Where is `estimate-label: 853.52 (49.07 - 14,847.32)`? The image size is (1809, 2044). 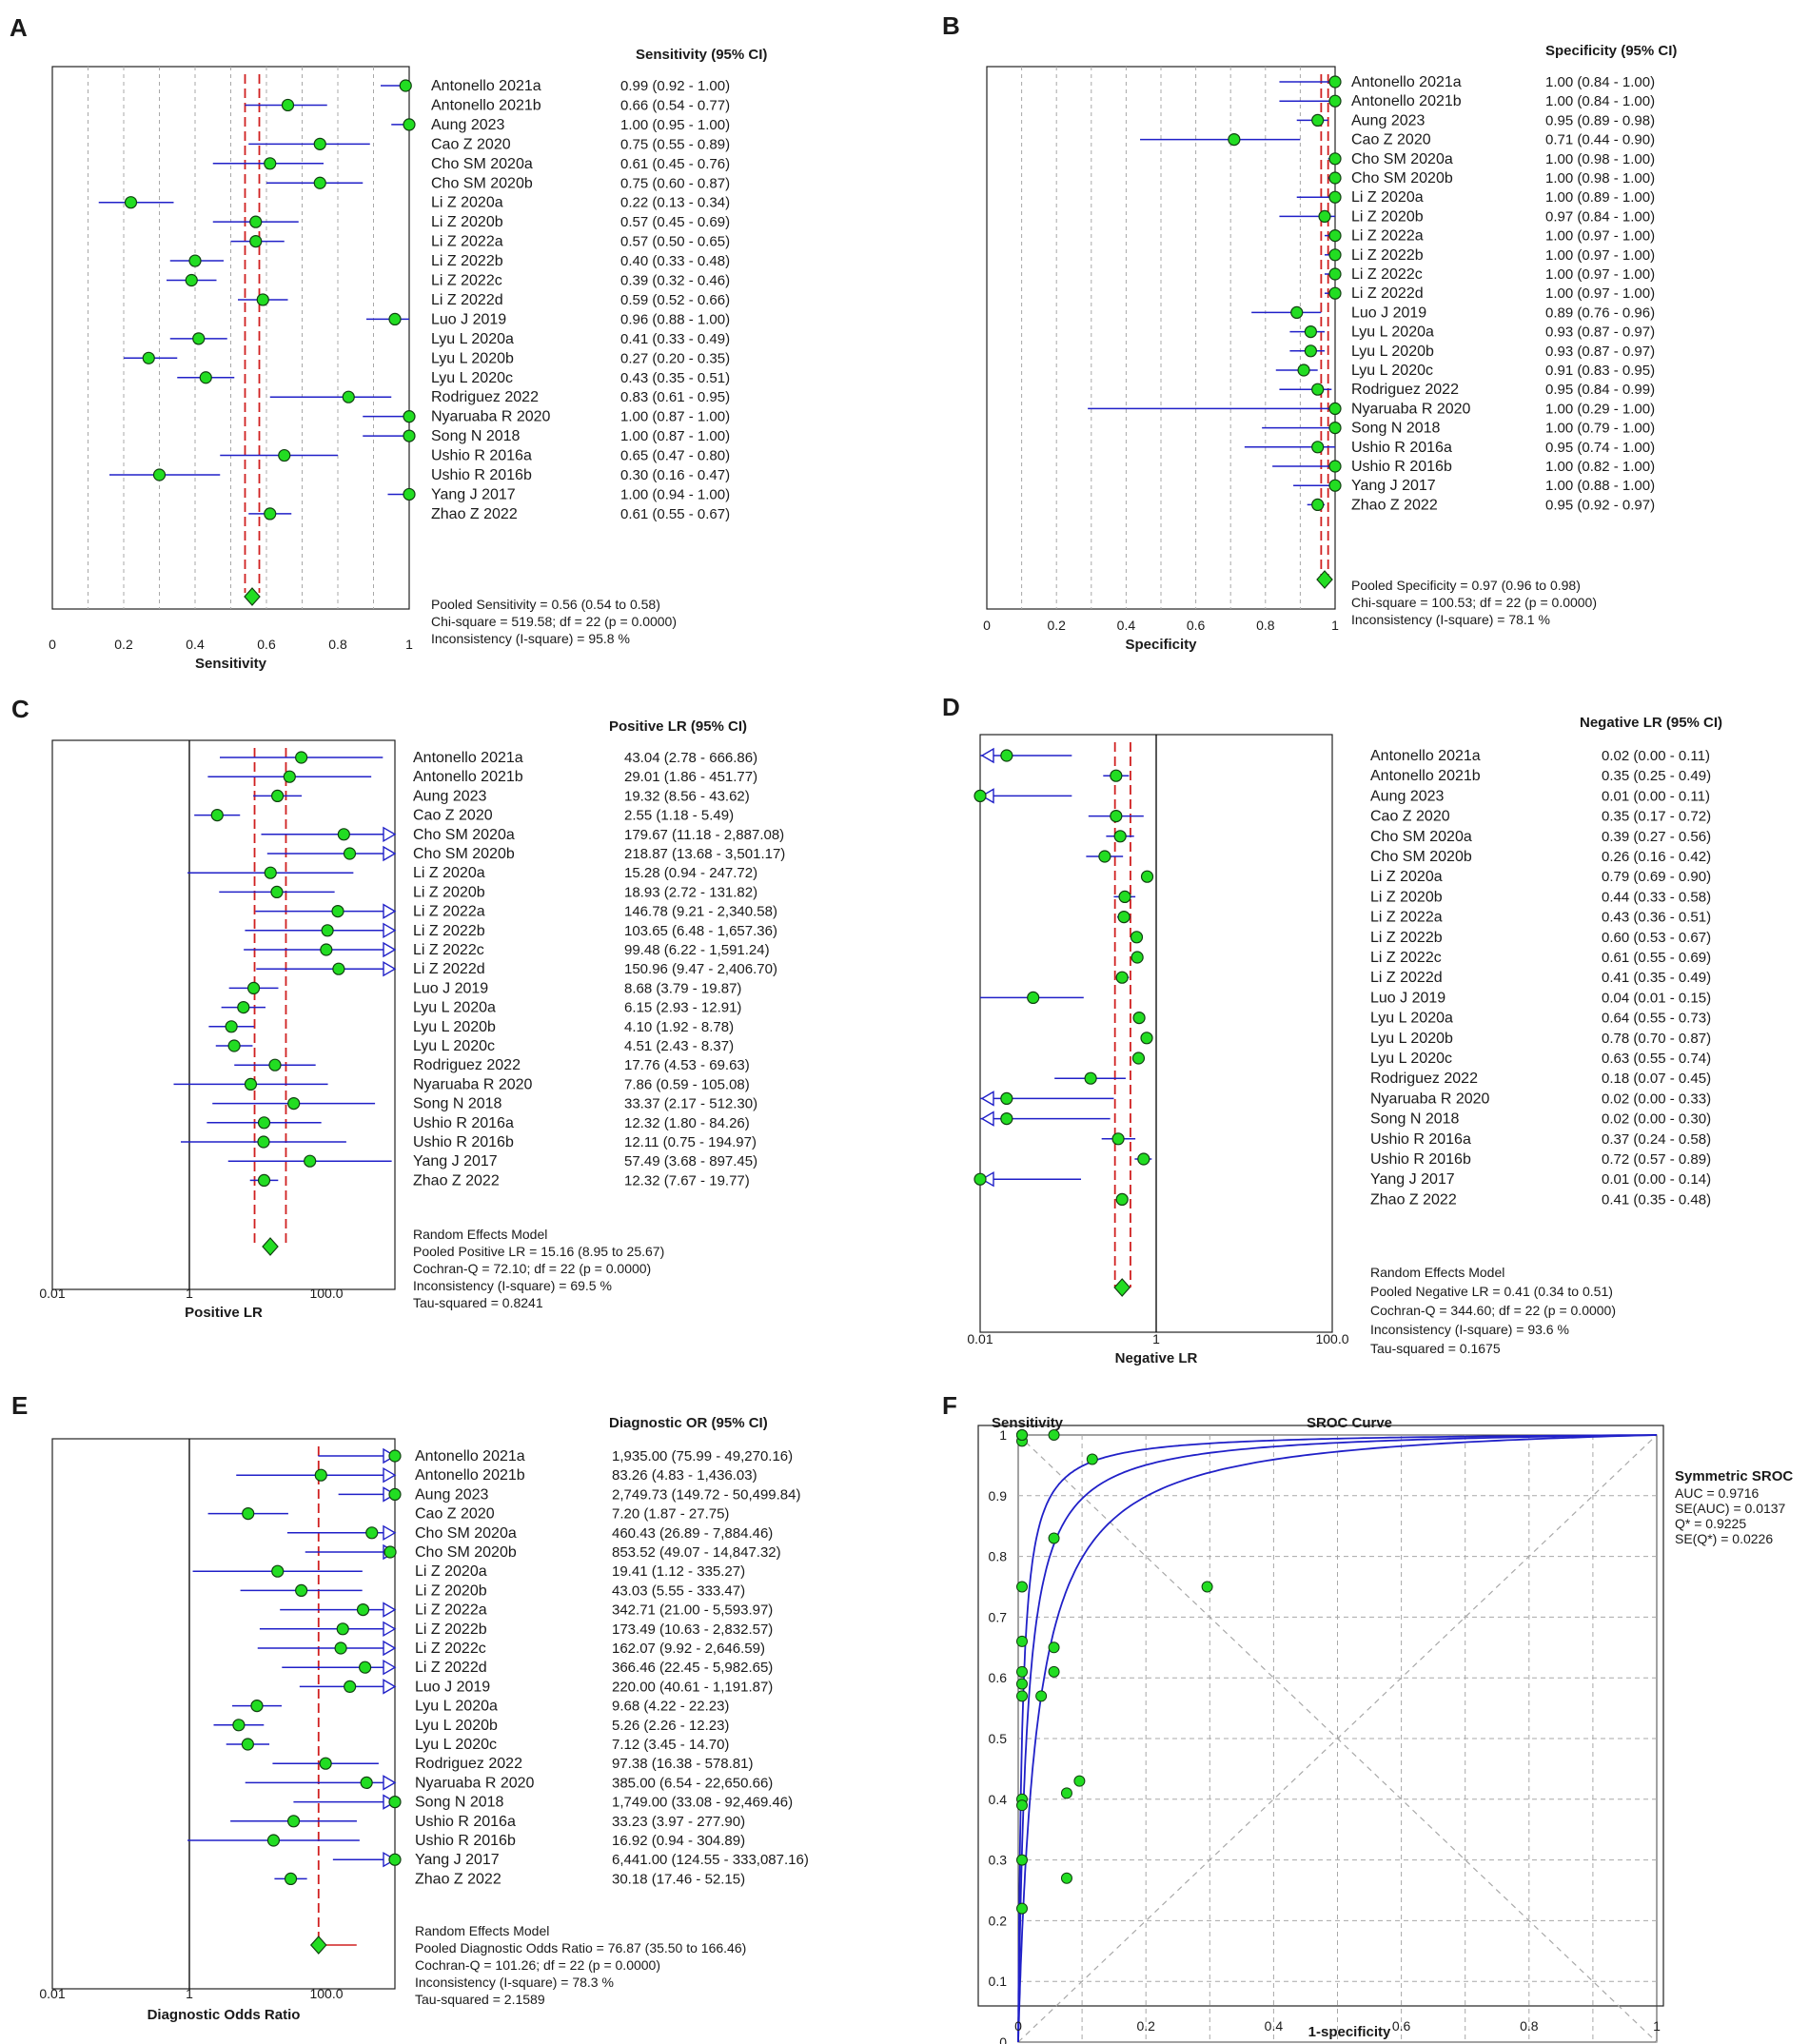 estimate-label: 853.52 (49.07 - 14,847.32) is located at coordinates (696, 1553).